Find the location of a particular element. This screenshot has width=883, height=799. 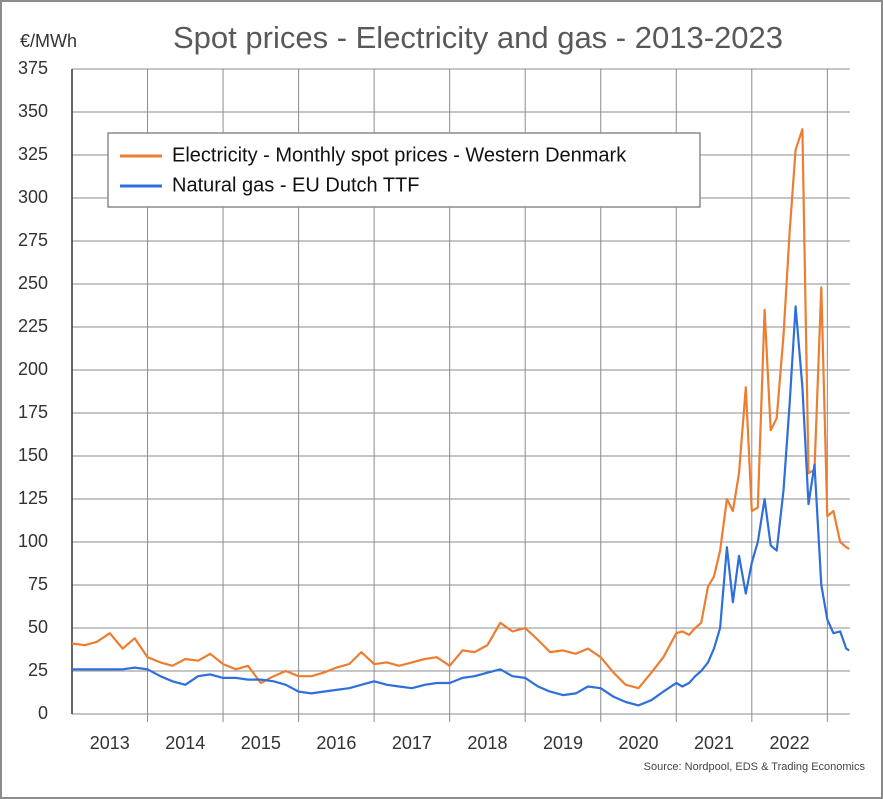

x-tick-label: 2018 is located at coordinates (487, 743).